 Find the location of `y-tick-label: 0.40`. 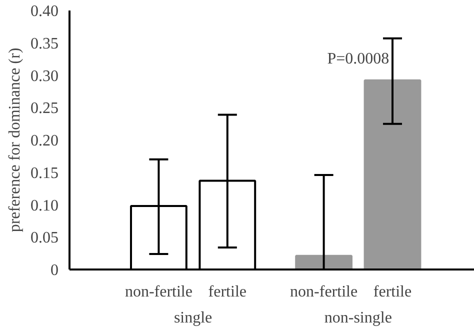

y-tick-label: 0.40 is located at coordinates (44, 11).